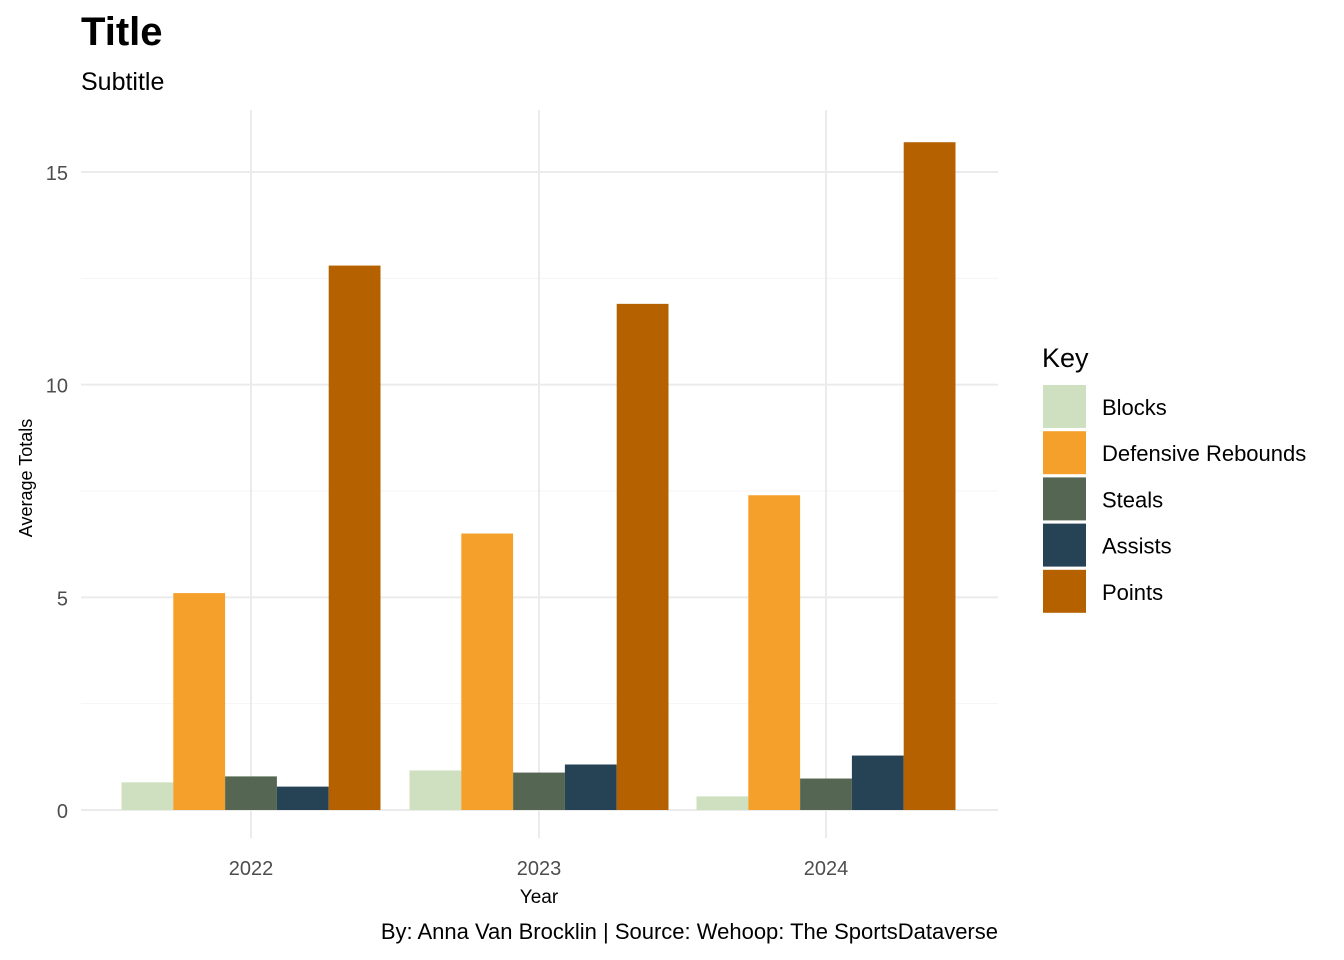  I want to click on y-tick-label: 5, so click(62, 599).